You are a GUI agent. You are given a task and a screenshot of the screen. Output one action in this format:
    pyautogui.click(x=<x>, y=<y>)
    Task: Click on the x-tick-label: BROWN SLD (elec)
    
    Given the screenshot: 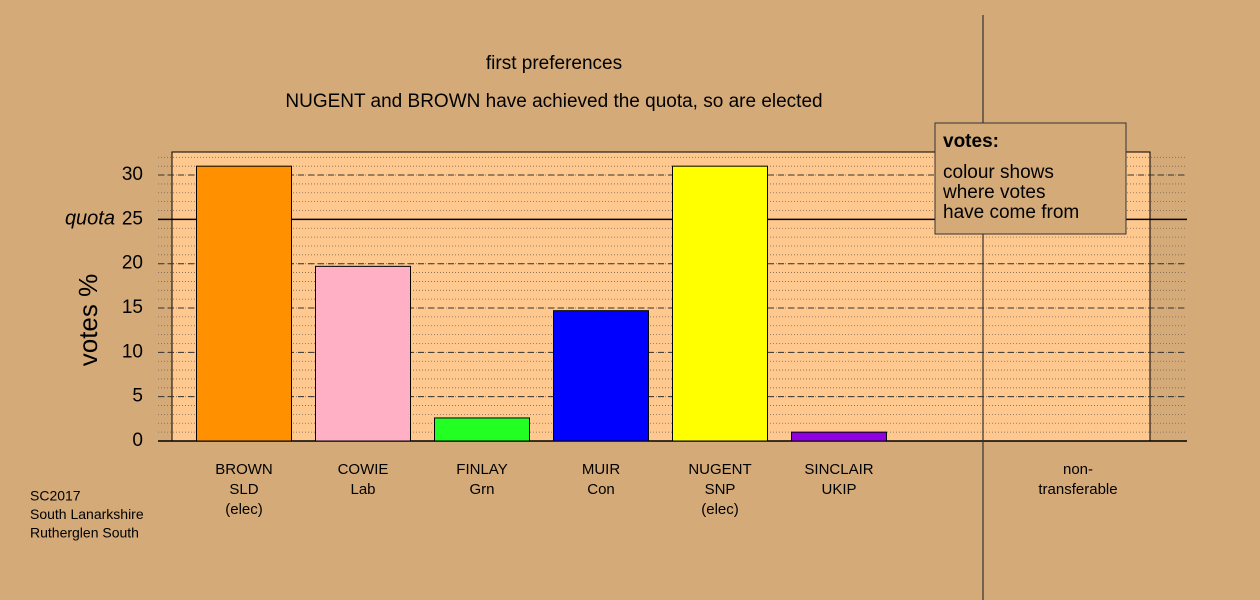 What is the action you would take?
    pyautogui.click(x=244, y=489)
    